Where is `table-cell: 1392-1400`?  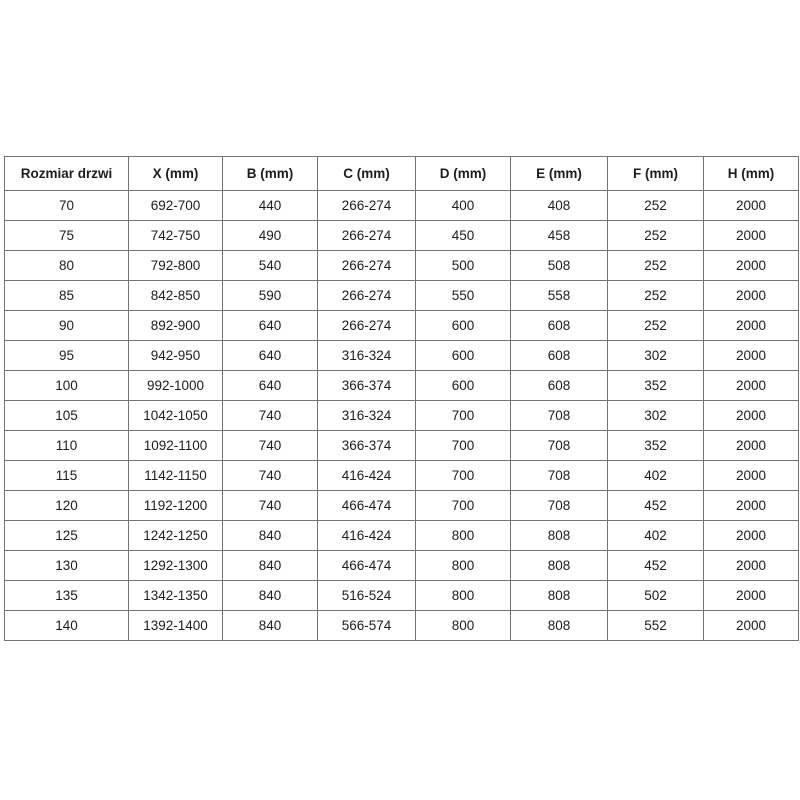 table-cell: 1392-1400 is located at coordinates (175, 625).